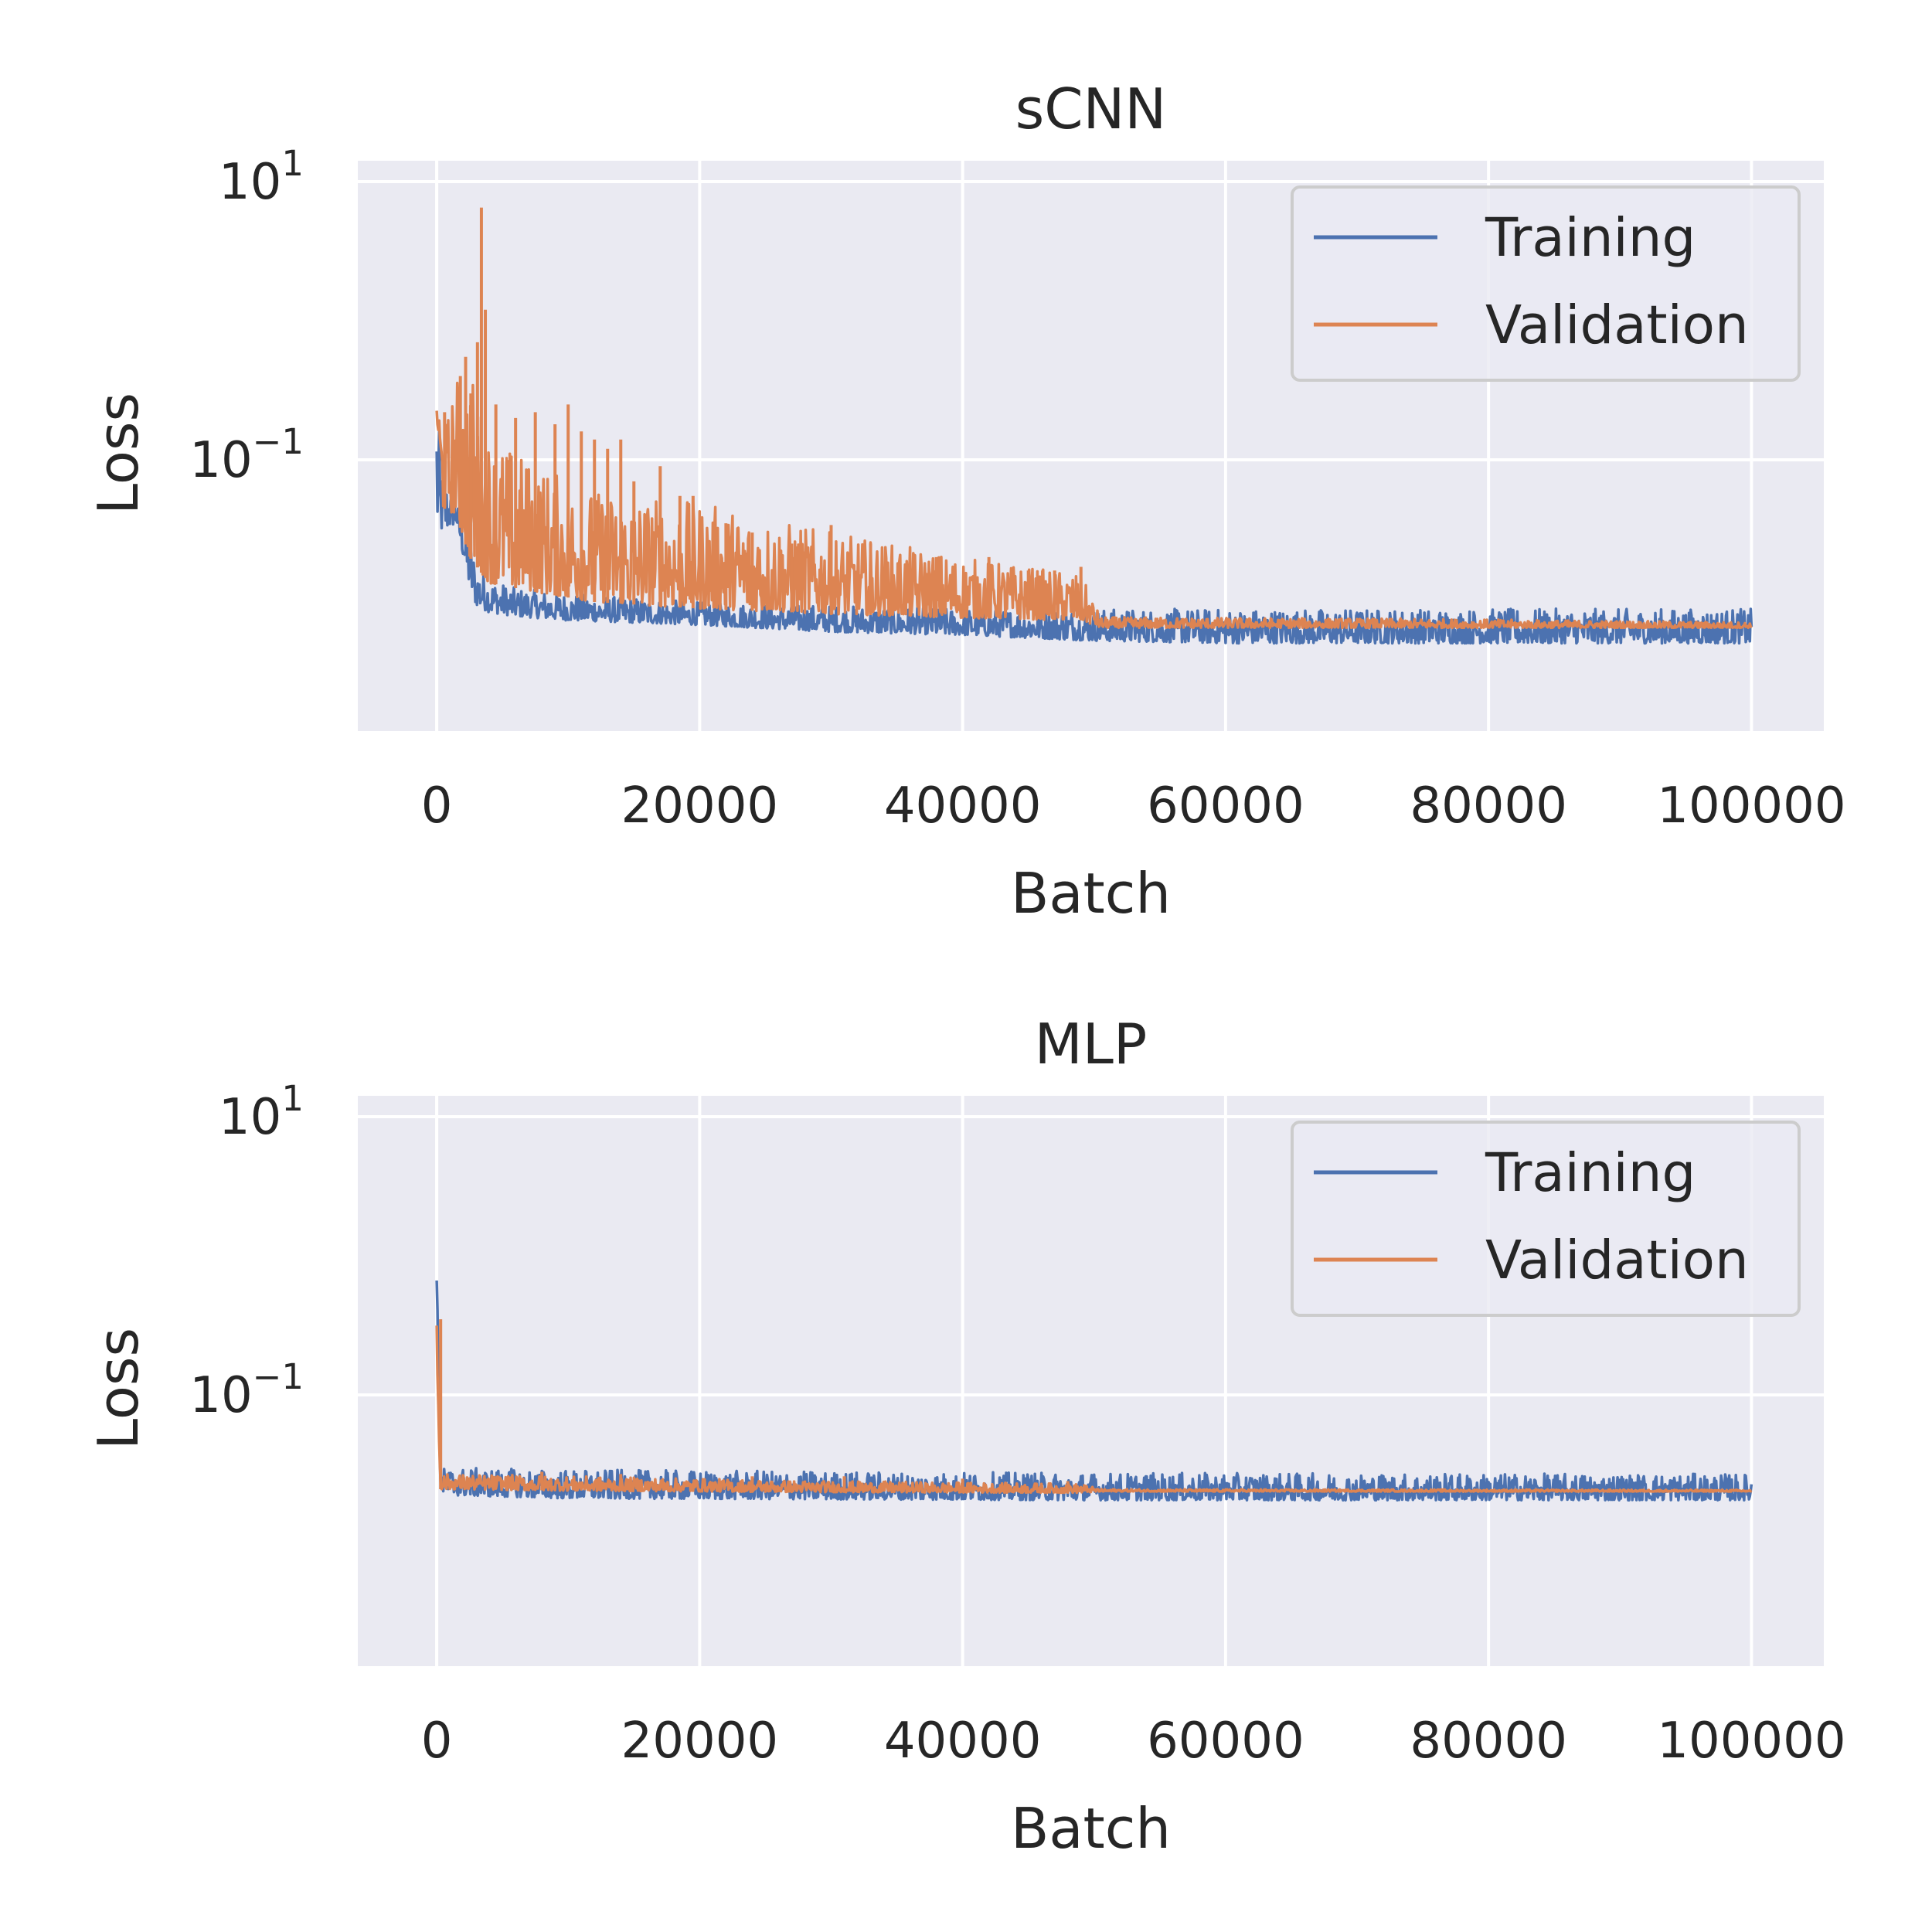  I want to click on chart-title: MLP, so click(1092, 1044).